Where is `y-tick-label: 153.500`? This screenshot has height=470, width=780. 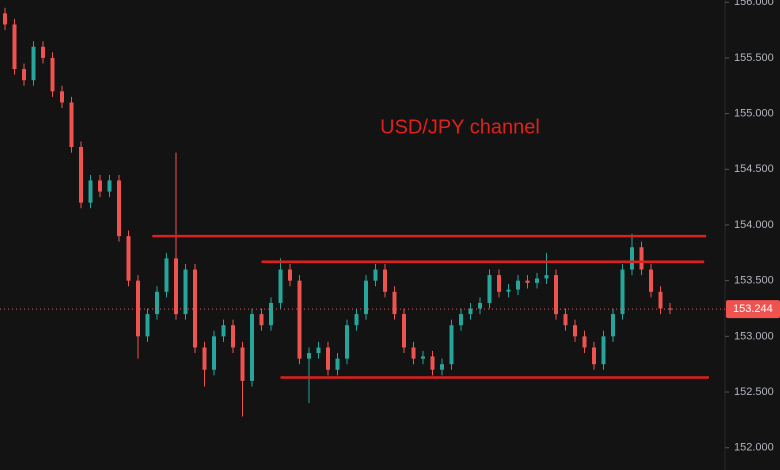
y-tick-label: 153.500 is located at coordinates (754, 281).